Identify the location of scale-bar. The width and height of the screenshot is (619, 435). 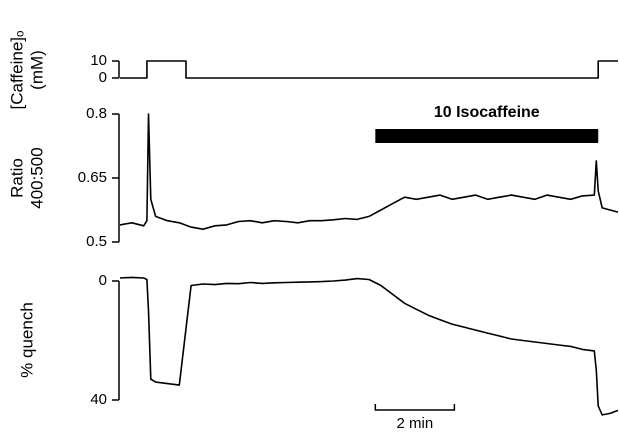
(415, 407).